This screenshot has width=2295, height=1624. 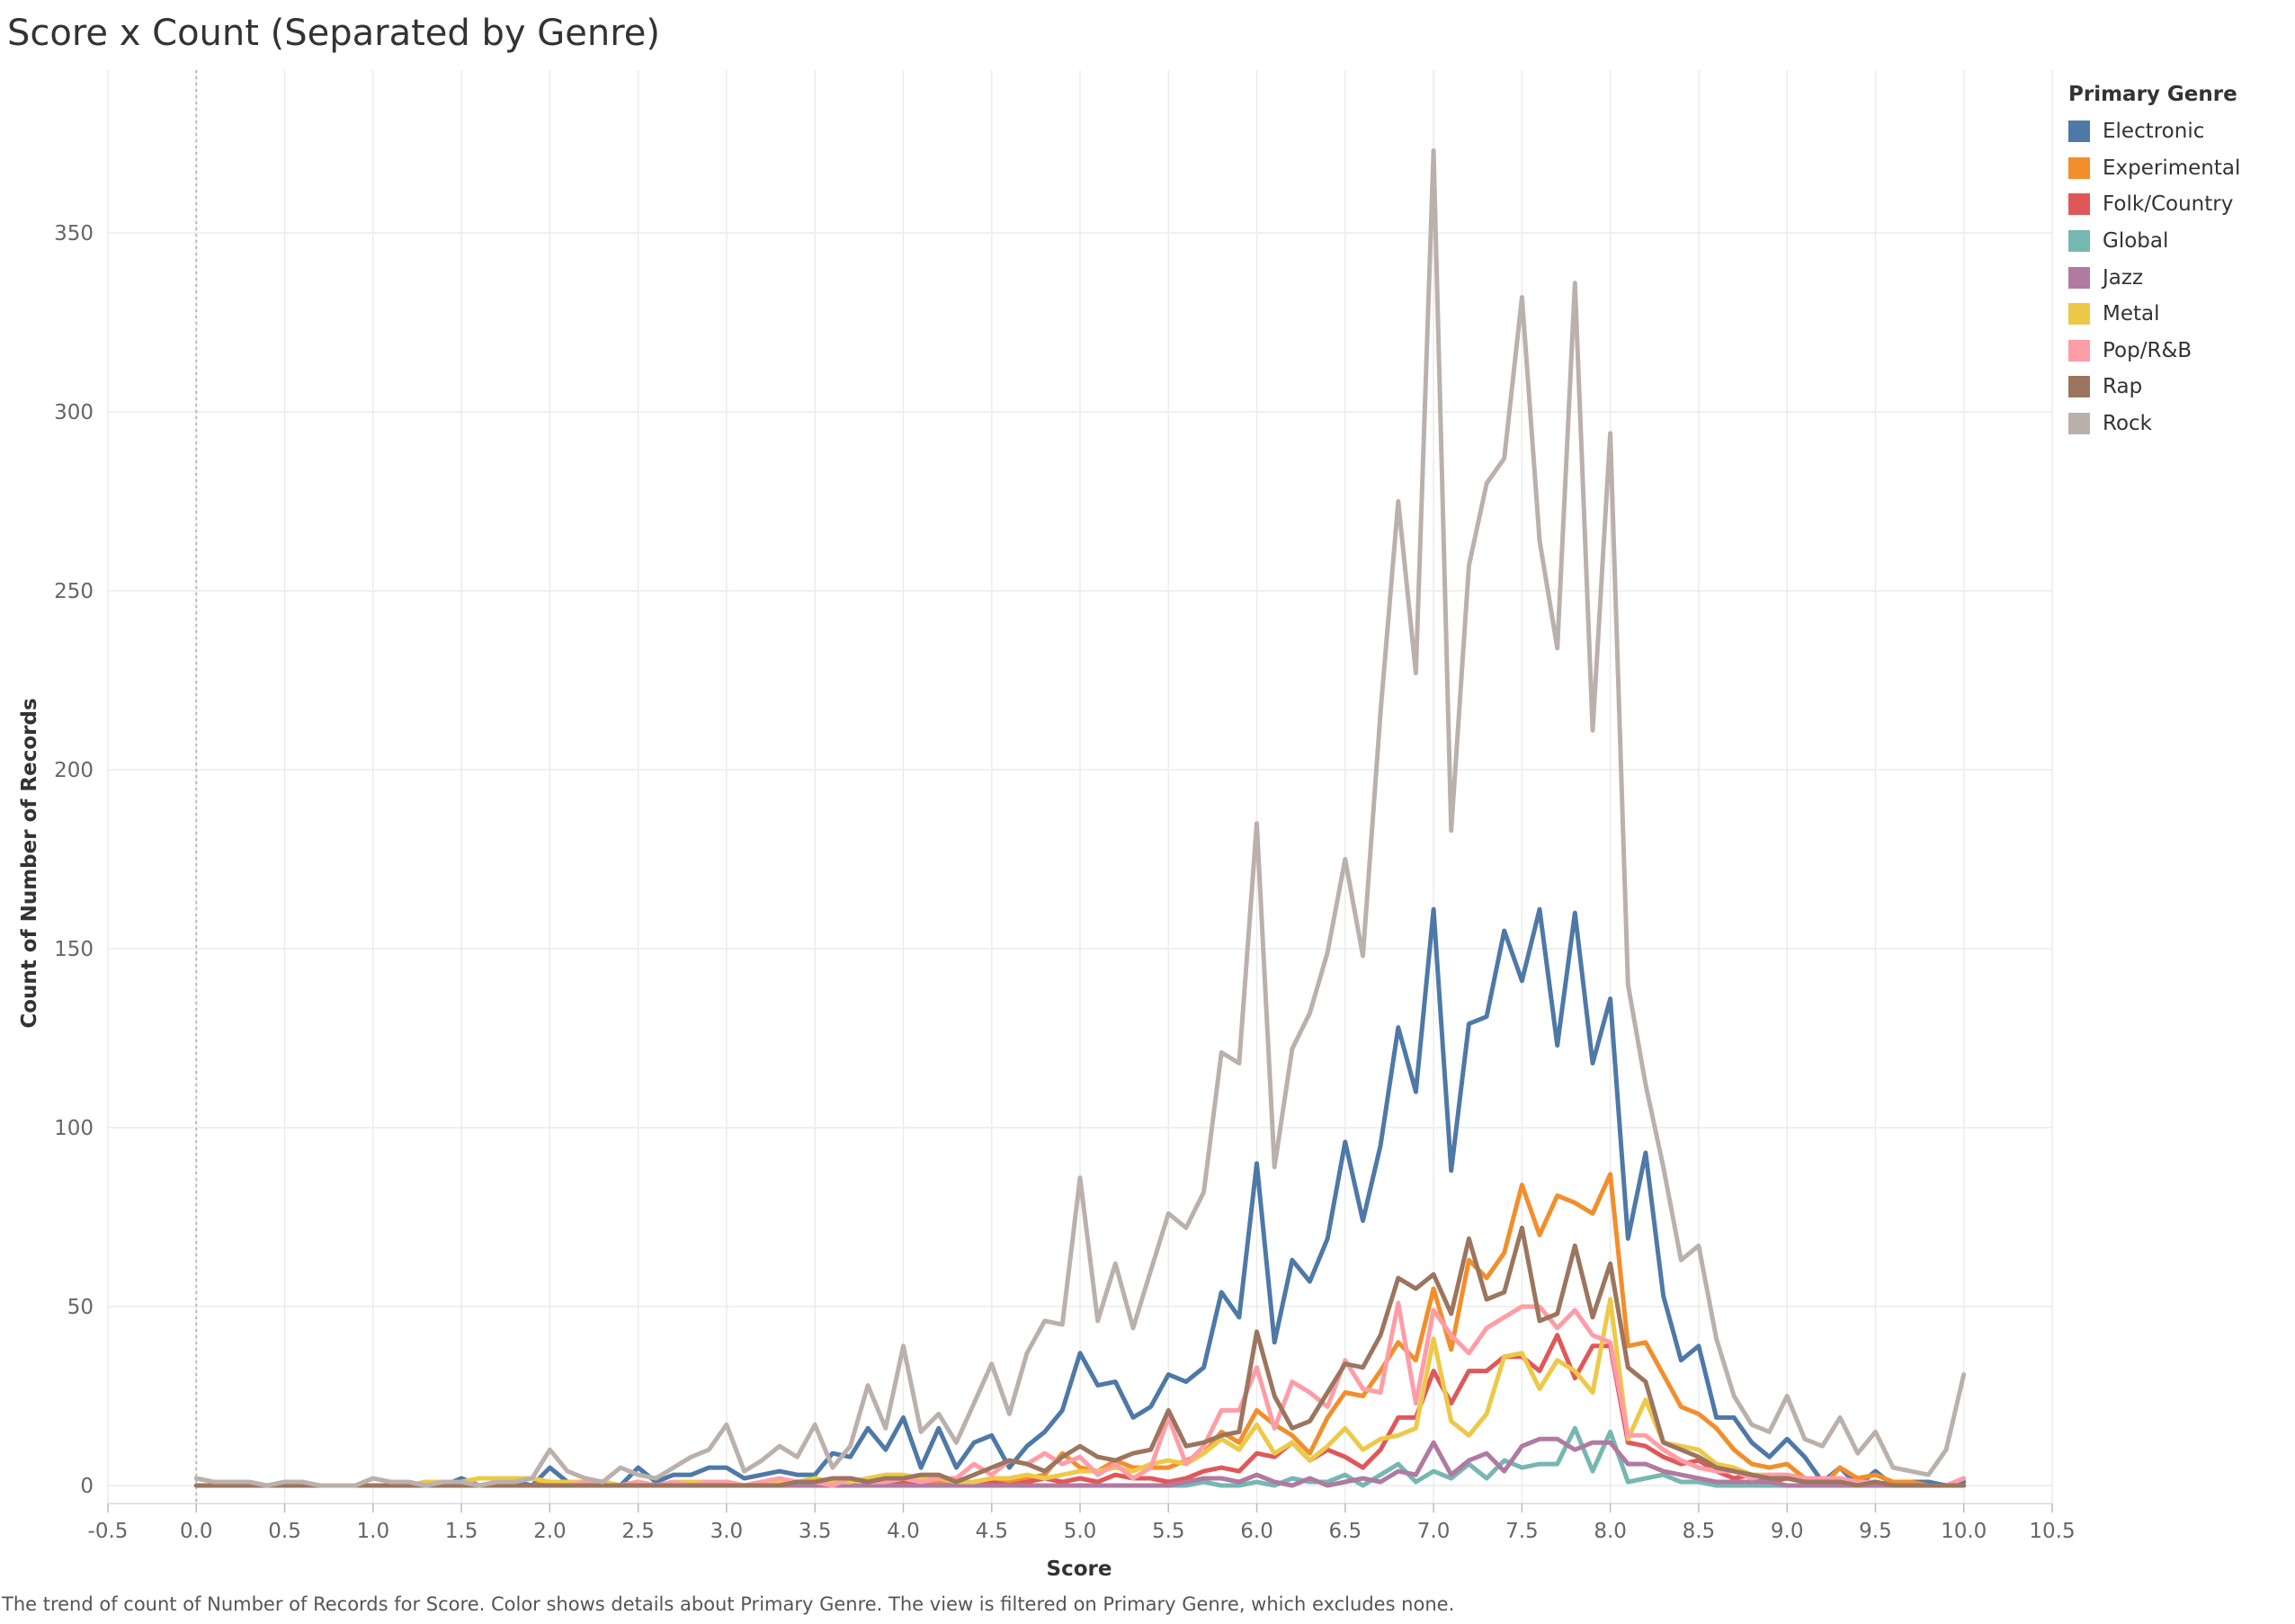 I want to click on legend-item-electronic: Electronic, so click(x=2154, y=131).